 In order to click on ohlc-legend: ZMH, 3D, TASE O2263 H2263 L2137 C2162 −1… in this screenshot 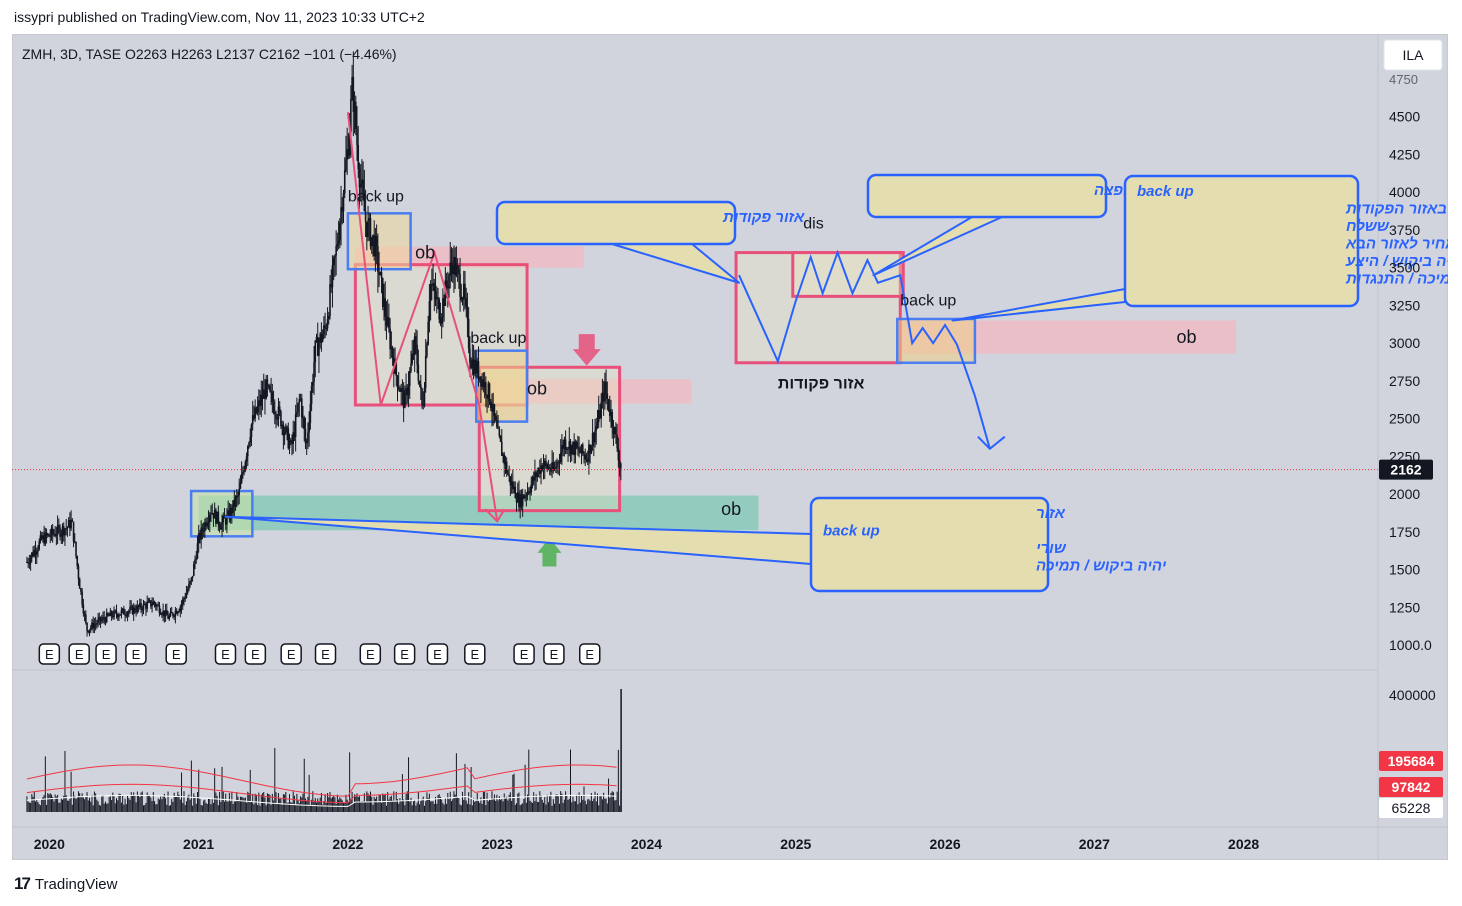, I will do `click(209, 54)`.